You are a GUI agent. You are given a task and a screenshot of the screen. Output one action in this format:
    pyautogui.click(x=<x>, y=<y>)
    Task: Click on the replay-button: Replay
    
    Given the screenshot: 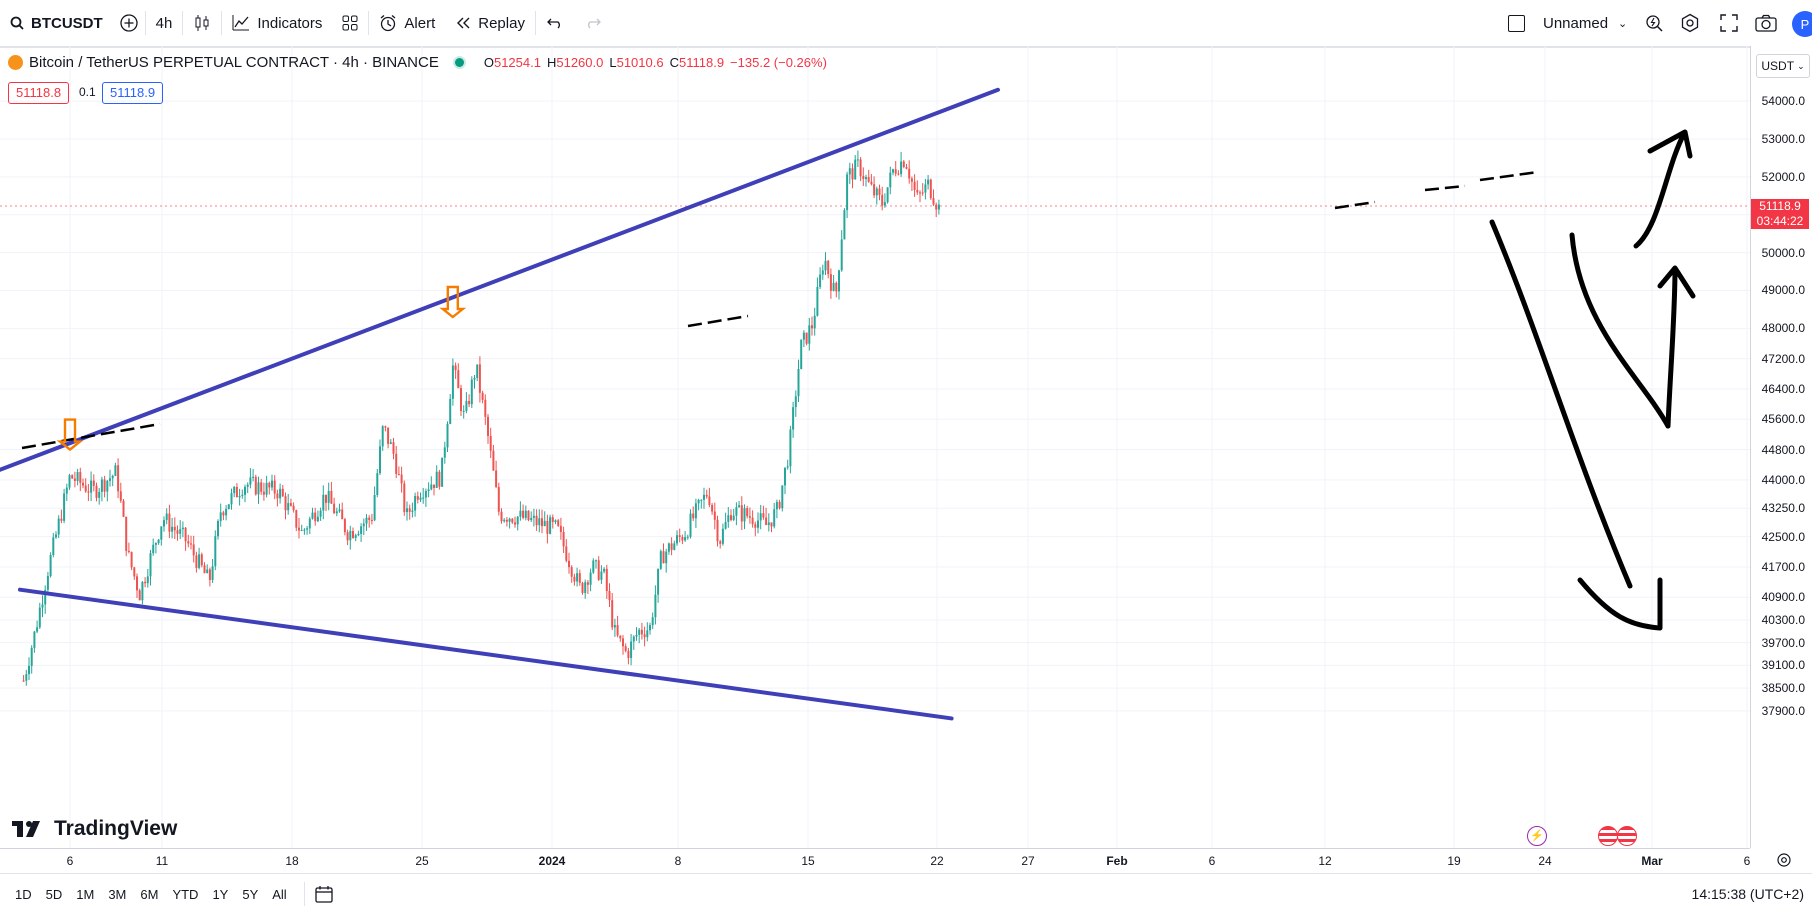 What is the action you would take?
    pyautogui.click(x=490, y=23)
    